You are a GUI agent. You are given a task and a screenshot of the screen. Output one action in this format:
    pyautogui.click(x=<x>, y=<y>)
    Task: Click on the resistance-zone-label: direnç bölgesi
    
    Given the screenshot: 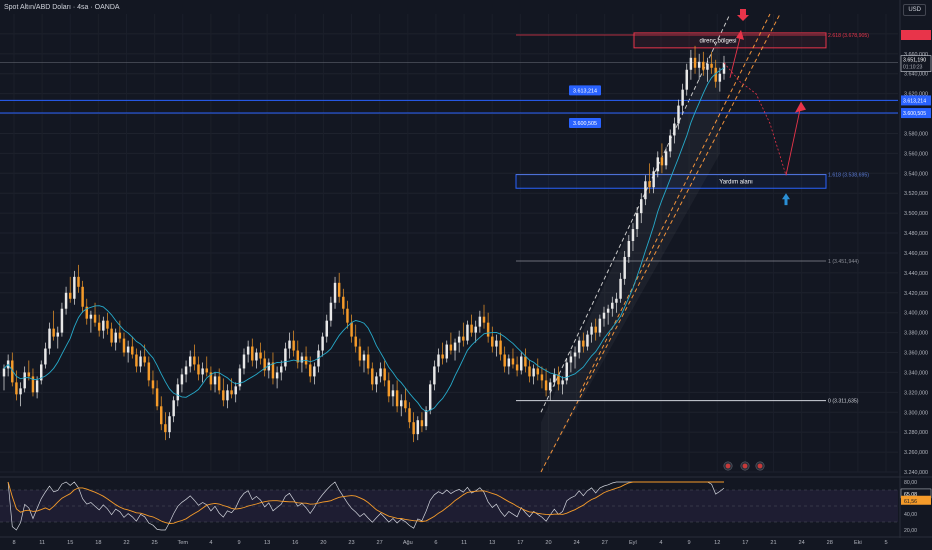 What is the action you would take?
    pyautogui.click(x=717, y=41)
    